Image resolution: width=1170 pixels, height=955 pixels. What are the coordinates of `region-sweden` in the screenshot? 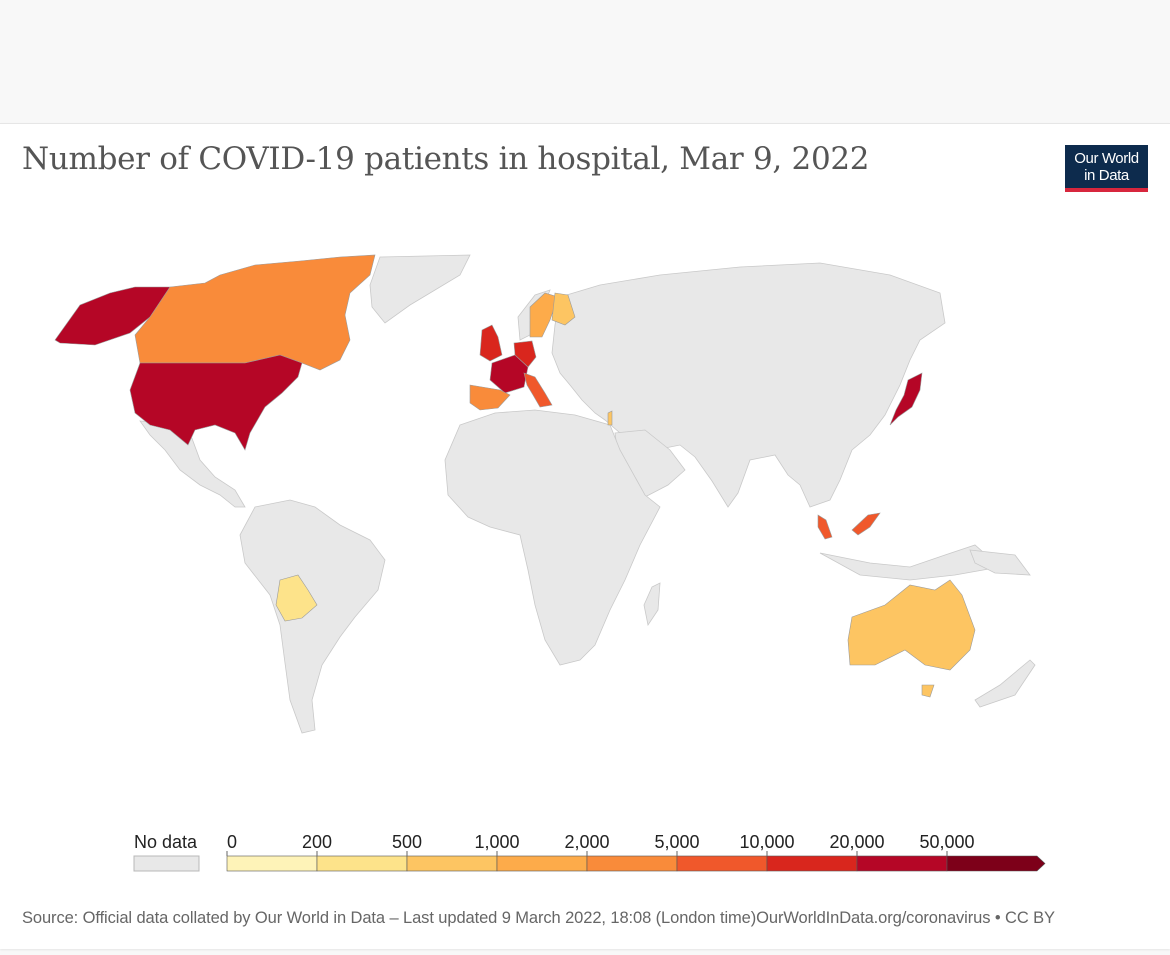 It's located at (544, 315).